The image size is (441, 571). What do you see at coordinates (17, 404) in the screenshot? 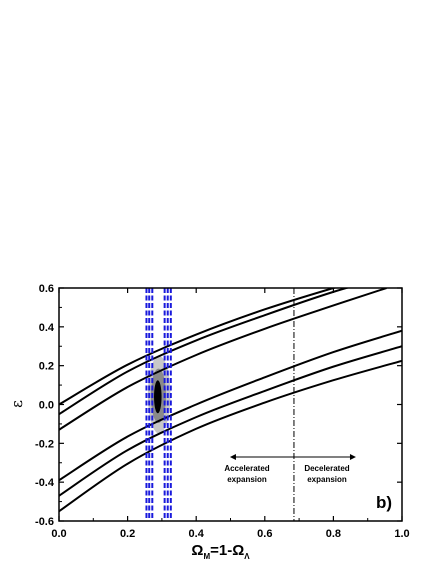
I see `y-axis-label: ε` at bounding box center [17, 404].